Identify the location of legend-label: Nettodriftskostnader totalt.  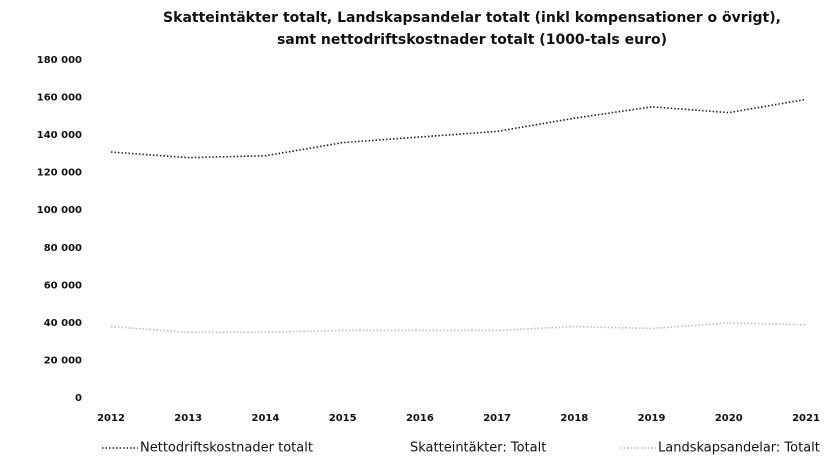
(226, 448).